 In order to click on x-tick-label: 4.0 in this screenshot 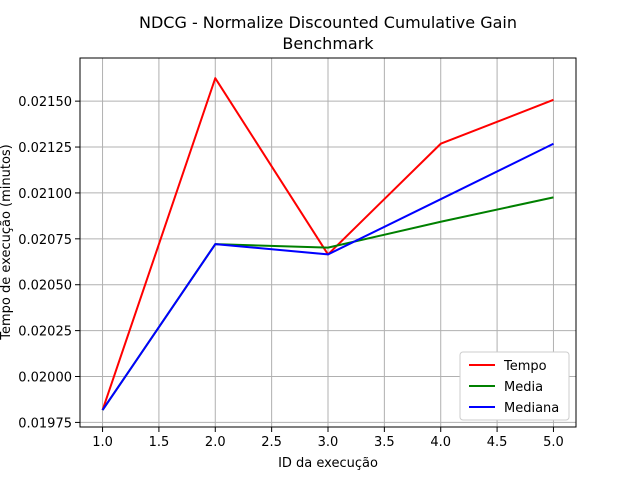, I will do `click(440, 442)`.